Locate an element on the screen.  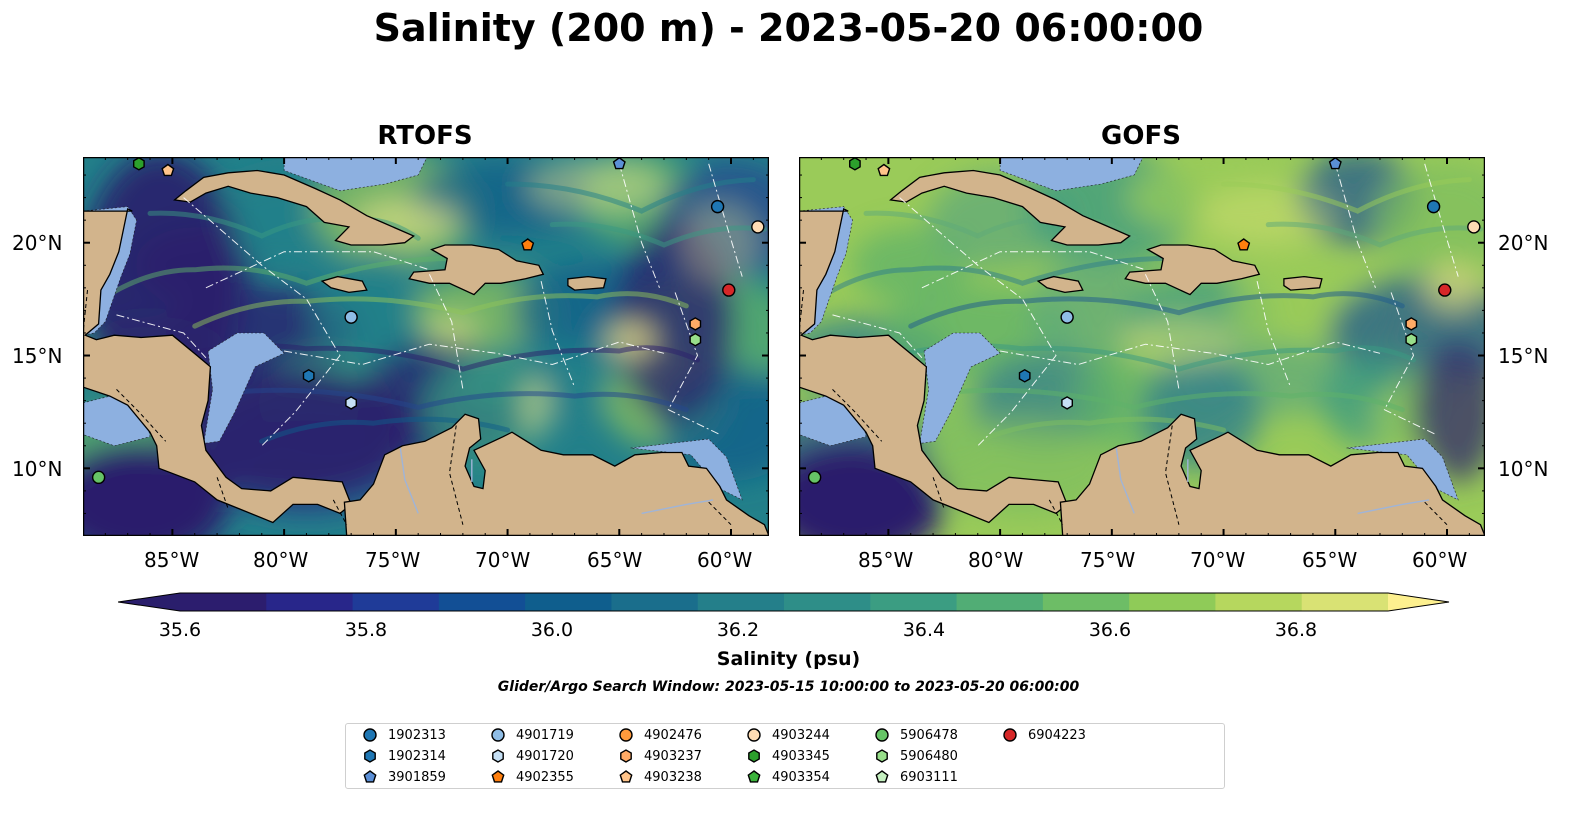
legend-label: 6903111 is located at coordinates (929, 777).